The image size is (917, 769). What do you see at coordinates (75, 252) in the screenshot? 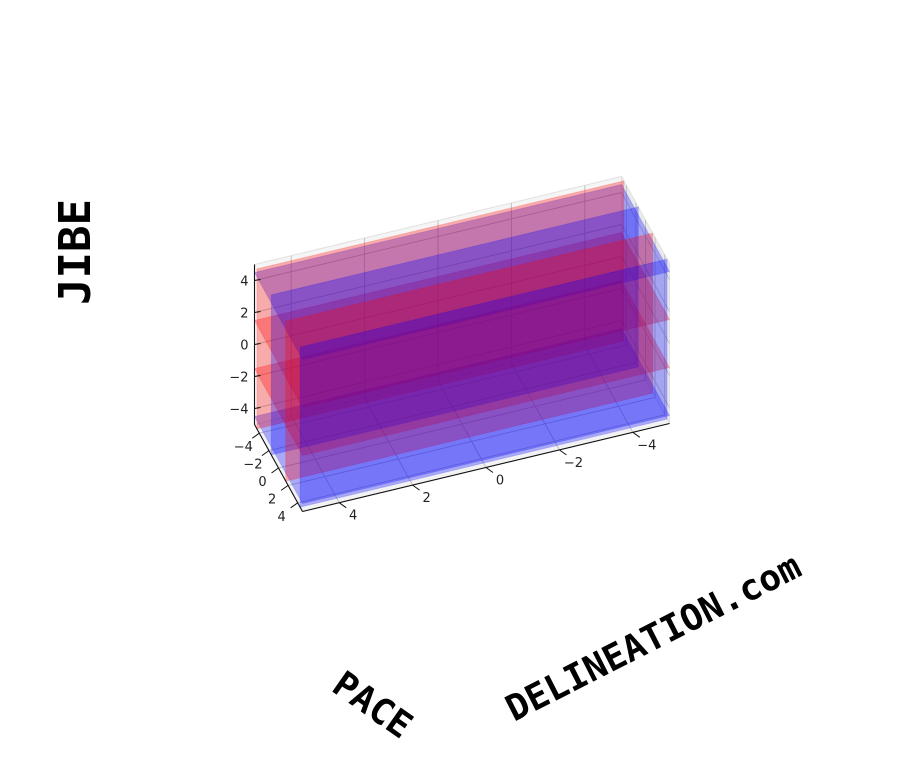
I see `z-axis-label: JIBE` at bounding box center [75, 252].